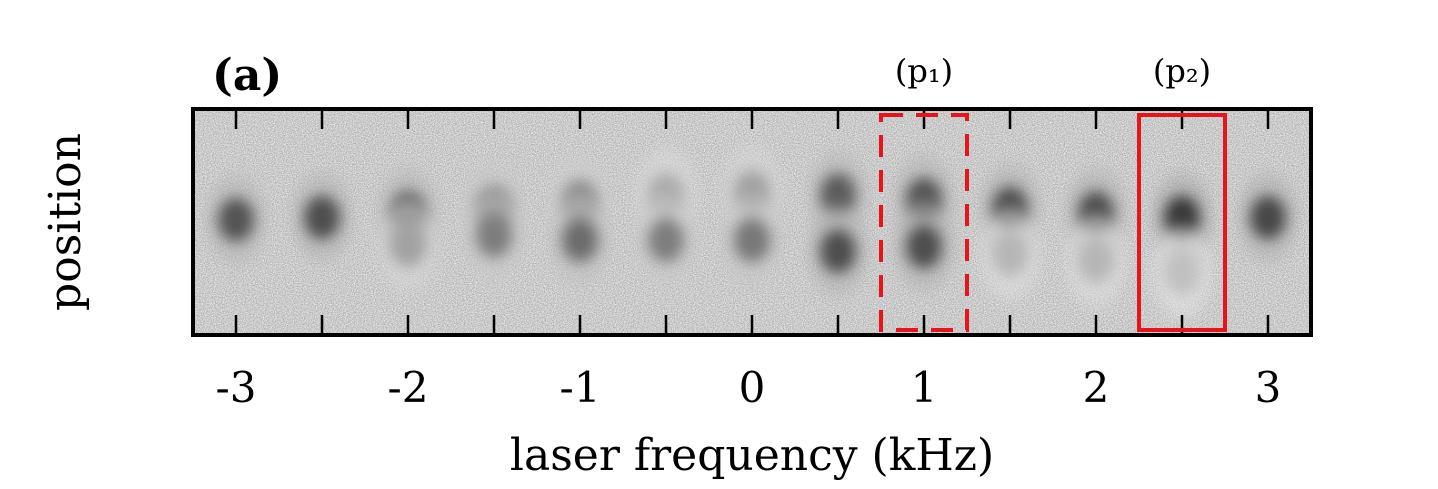  I want to click on x-axis-label: laser frequency (kHz), so click(752, 455).